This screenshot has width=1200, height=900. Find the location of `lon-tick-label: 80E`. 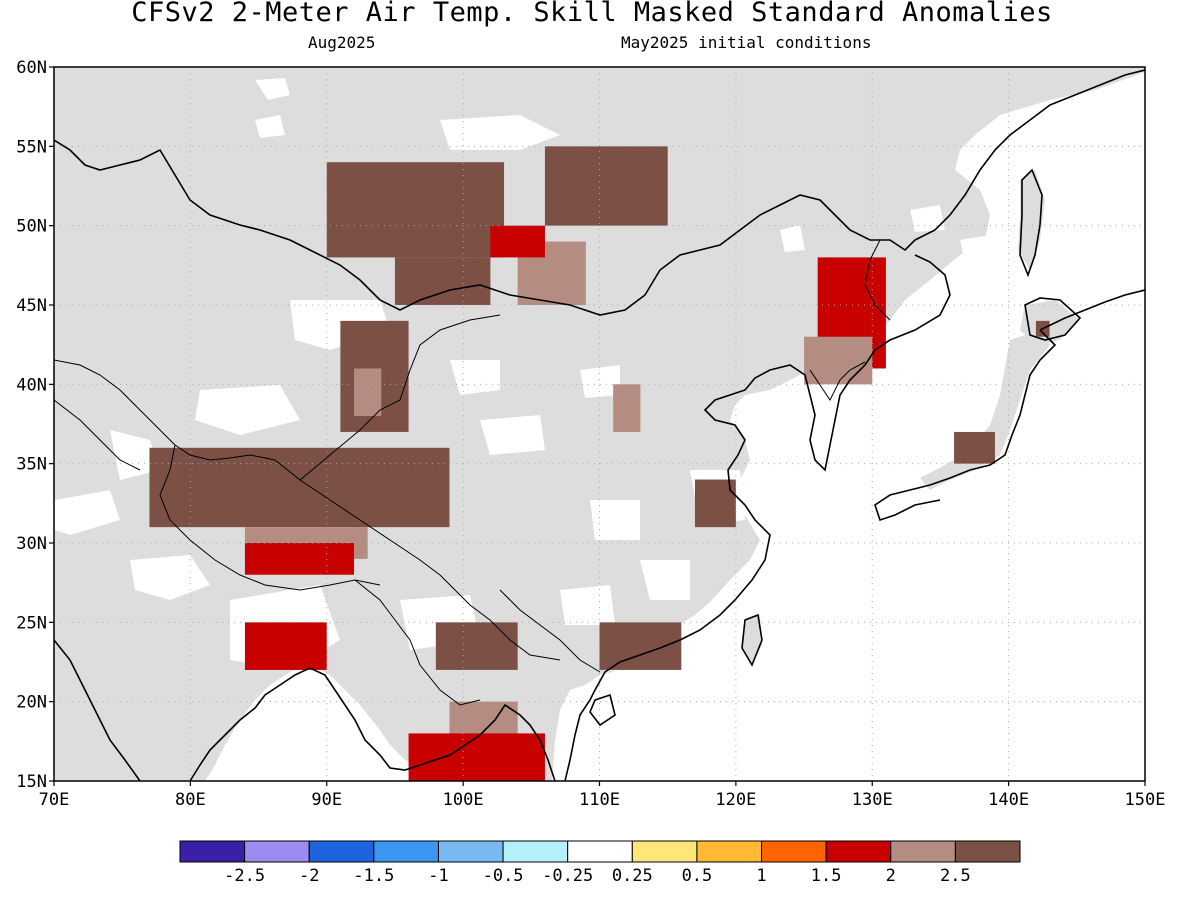

lon-tick-label: 80E is located at coordinates (190, 800).